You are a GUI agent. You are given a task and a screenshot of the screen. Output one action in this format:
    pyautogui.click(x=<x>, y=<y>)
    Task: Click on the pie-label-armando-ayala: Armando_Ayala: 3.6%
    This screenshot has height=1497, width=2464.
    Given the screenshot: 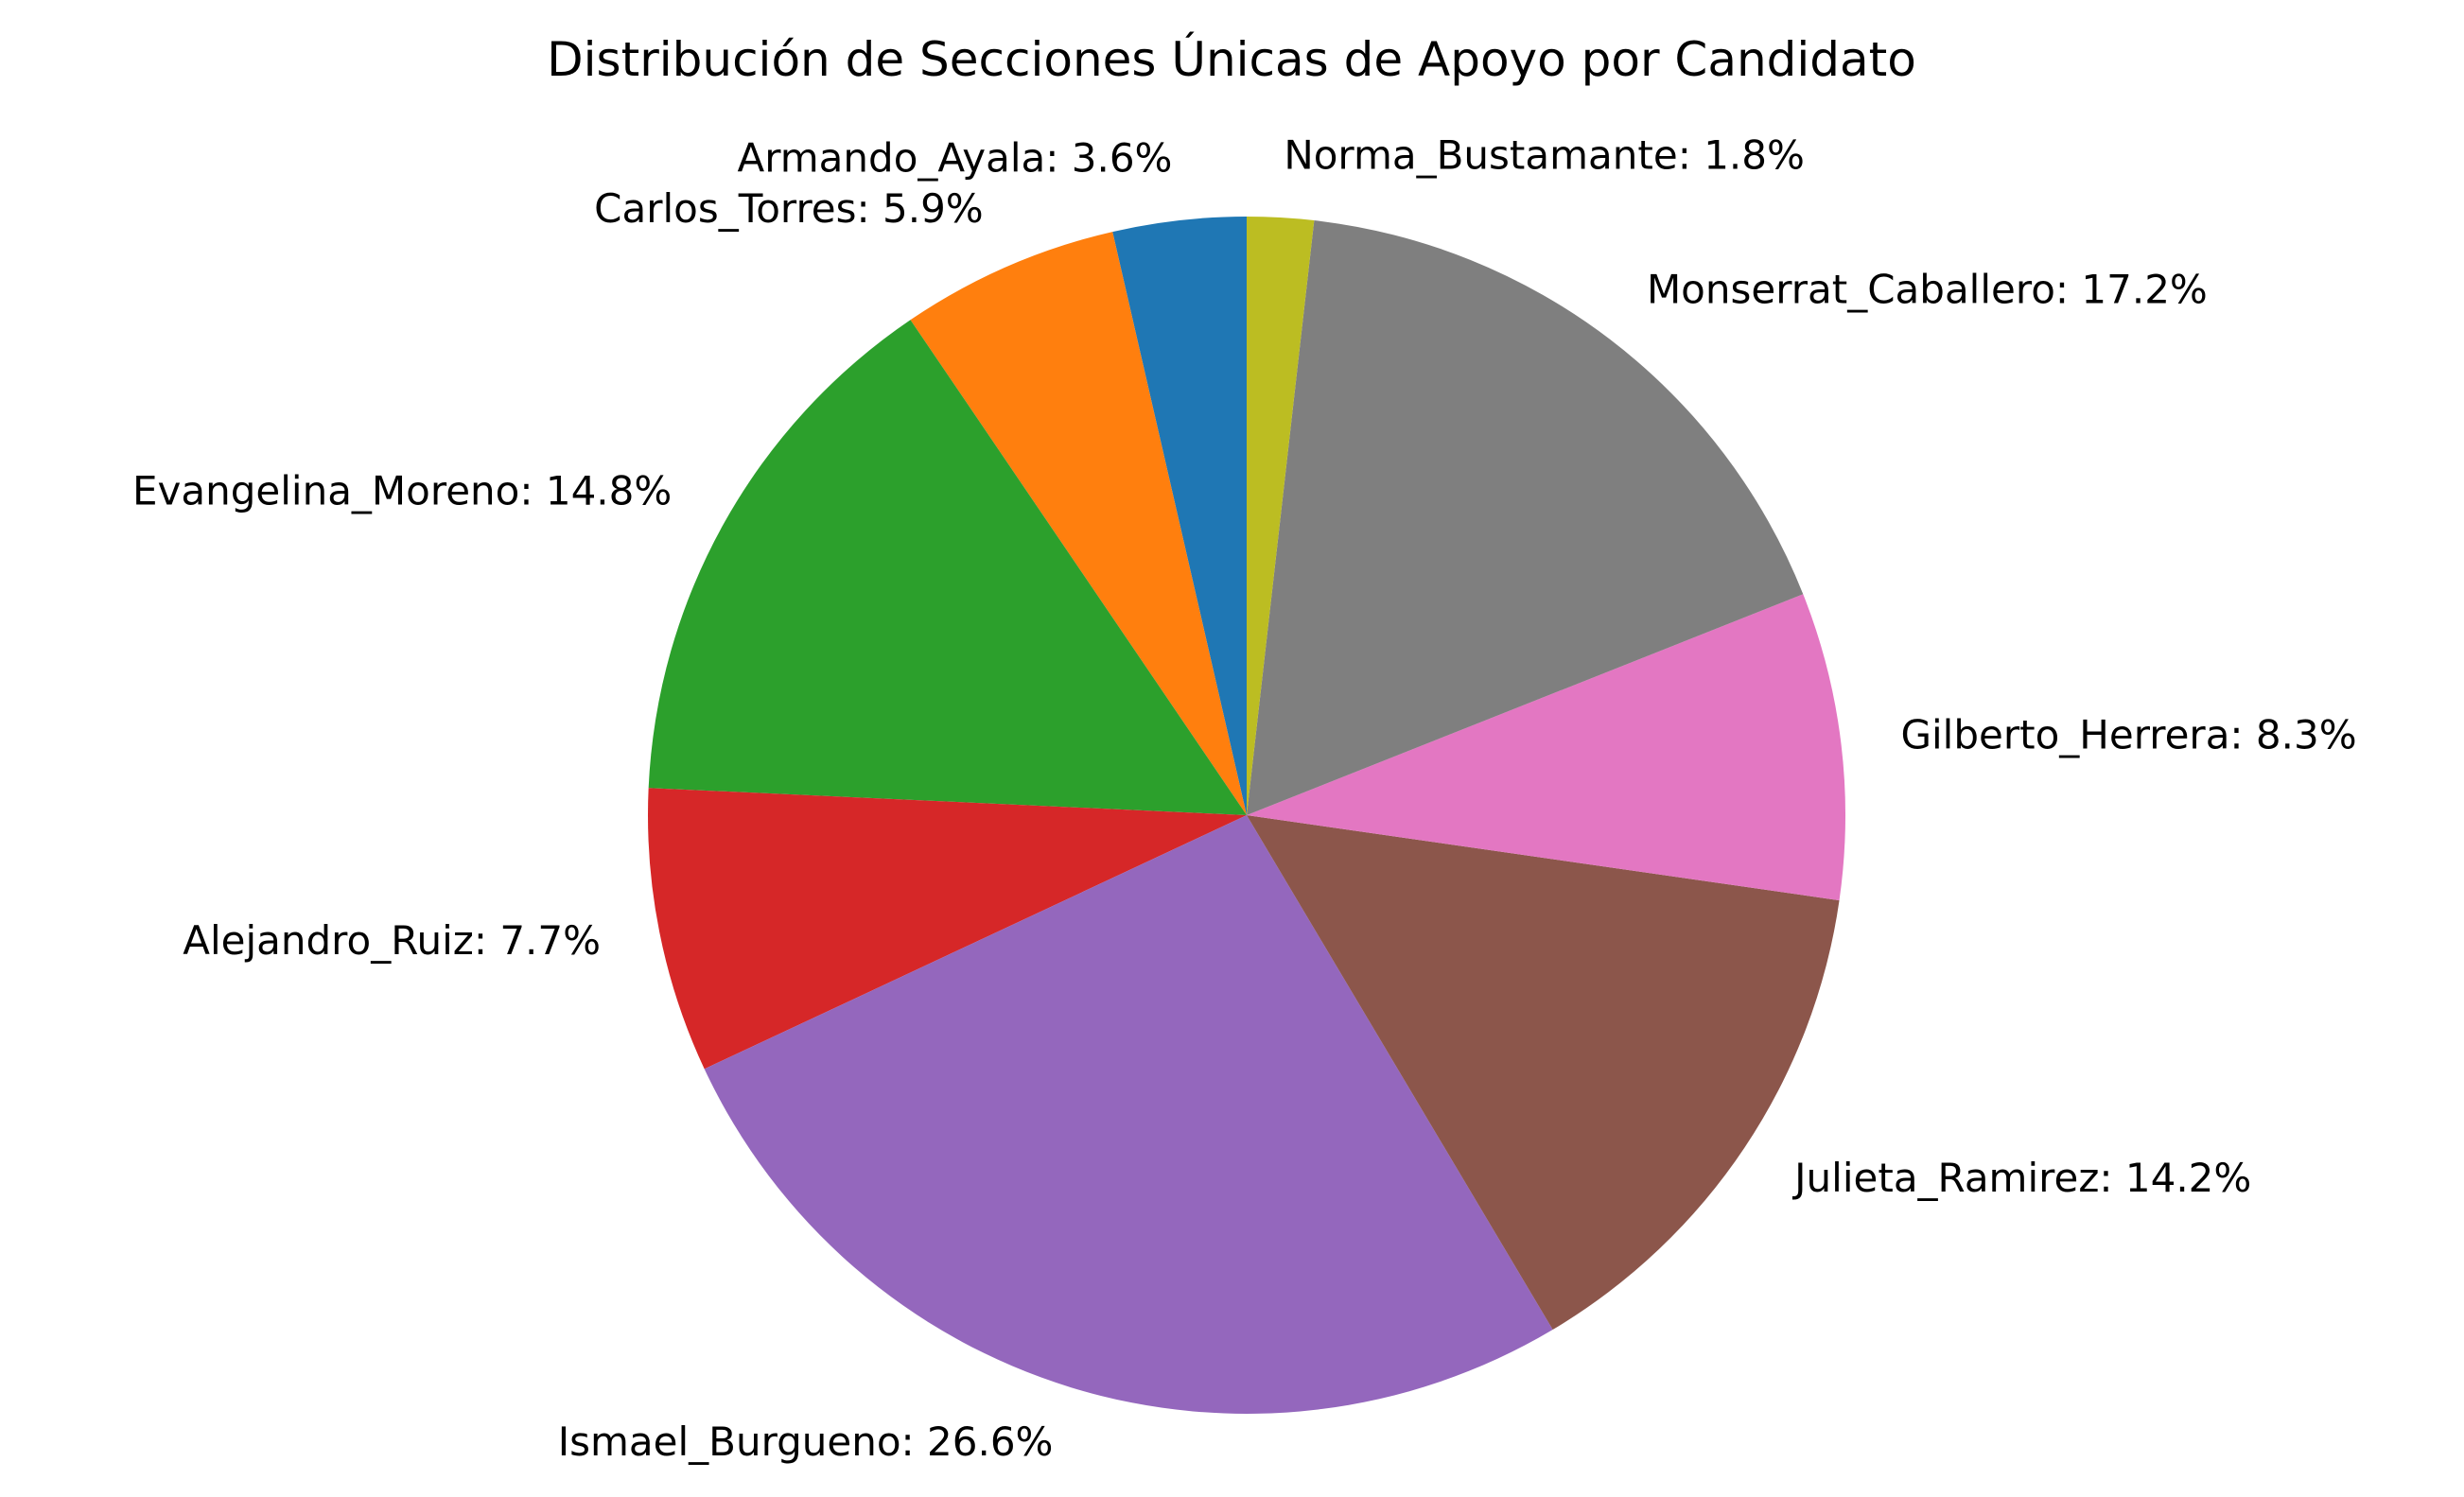 What is the action you would take?
    pyautogui.click(x=955, y=158)
    